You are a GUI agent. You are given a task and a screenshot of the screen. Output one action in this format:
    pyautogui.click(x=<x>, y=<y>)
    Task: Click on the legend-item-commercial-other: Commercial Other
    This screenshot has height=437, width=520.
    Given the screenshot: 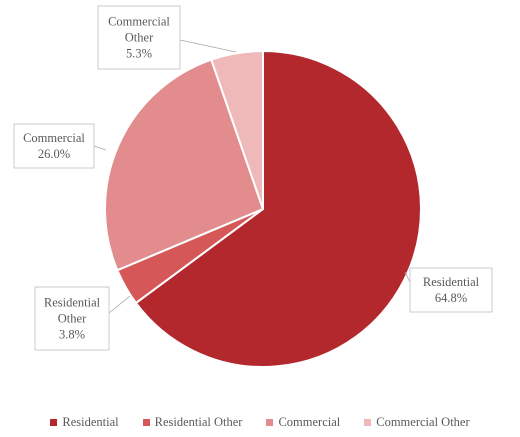 What is the action you would take?
    pyautogui.click(x=417, y=422)
    